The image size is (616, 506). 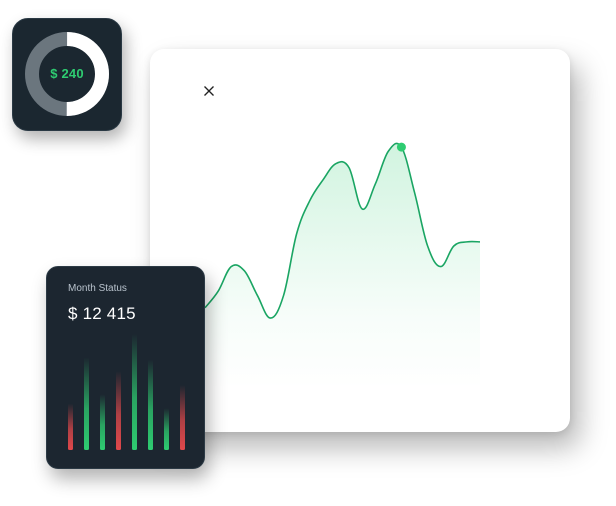 What do you see at coordinates (102, 313) in the screenshot?
I see `status-amount: $ 12 415` at bounding box center [102, 313].